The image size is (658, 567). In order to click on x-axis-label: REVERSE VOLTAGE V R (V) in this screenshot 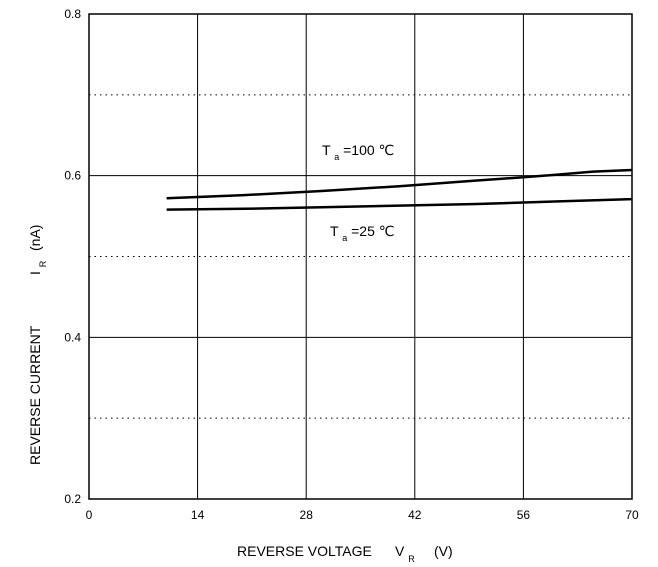, I will do `click(345, 554)`.